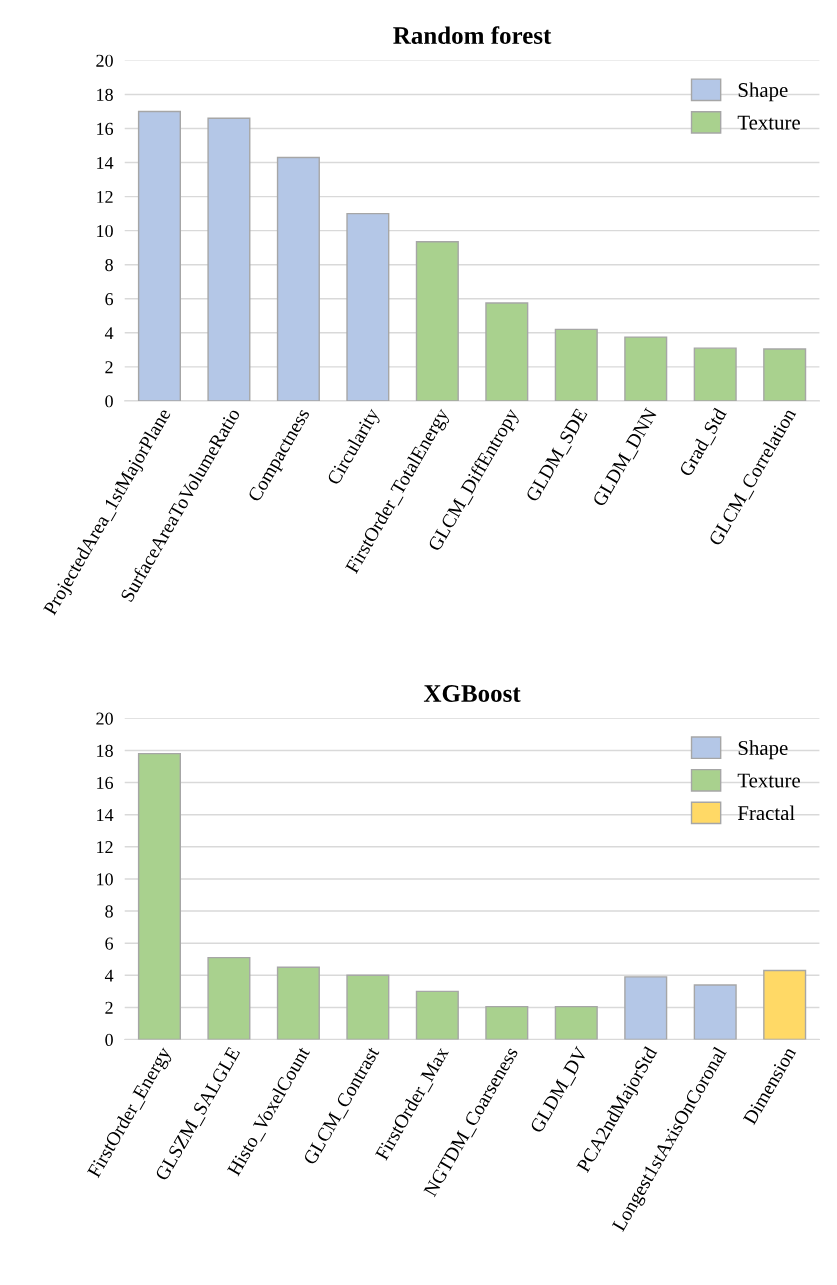  What do you see at coordinates (472, 35) in the screenshot?
I see `chart-title: Random forest` at bounding box center [472, 35].